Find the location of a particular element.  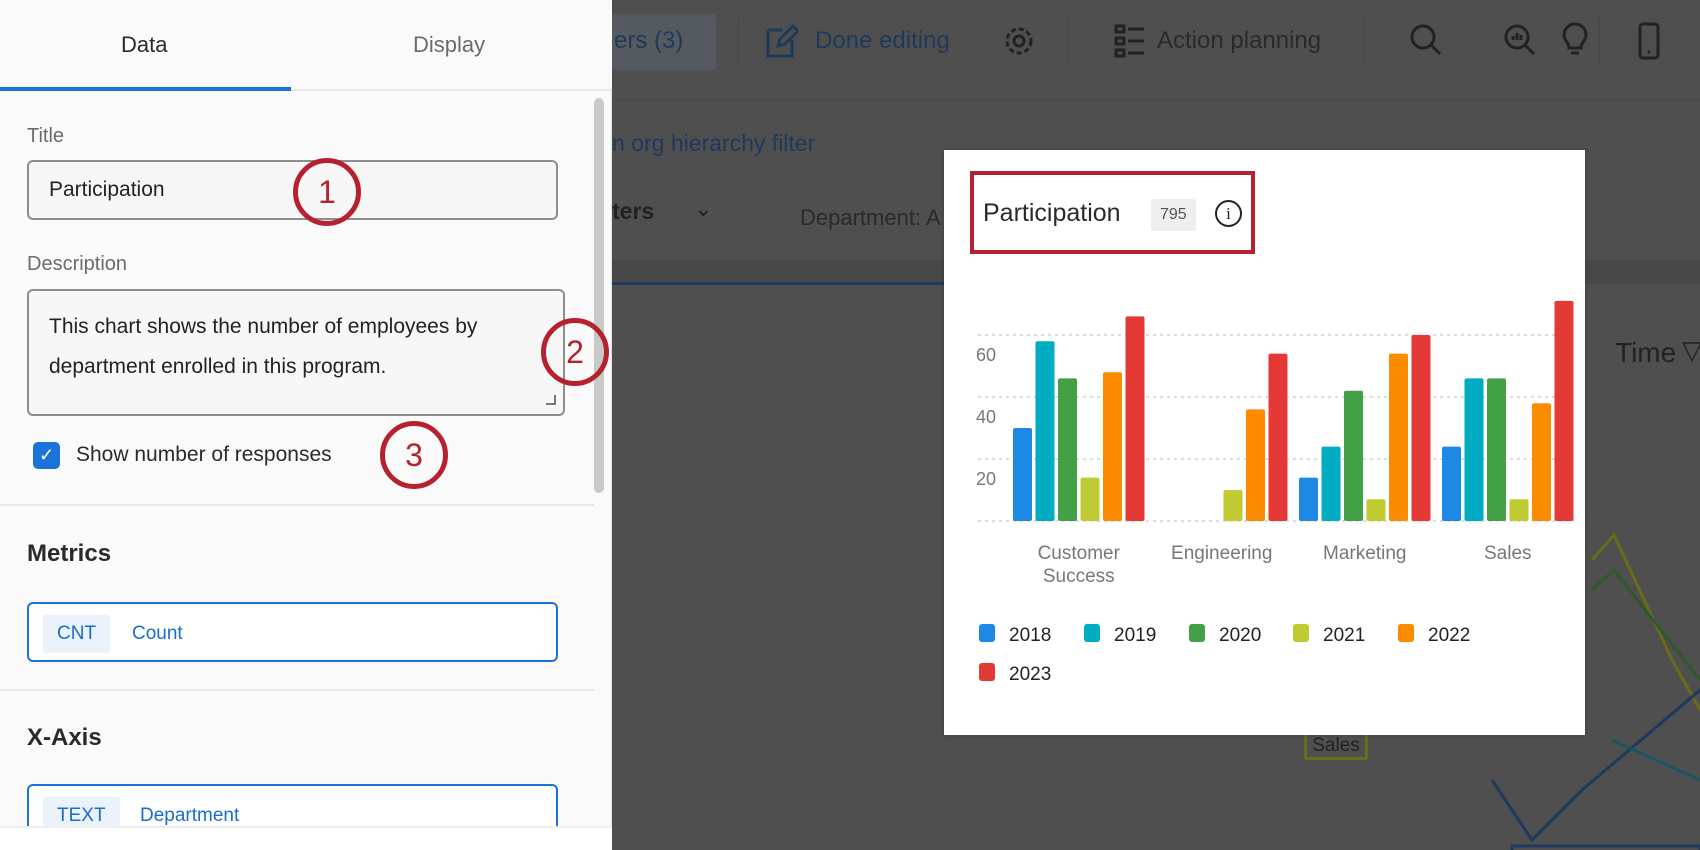

text-iq-search-icon is located at coordinates (1425, 41).